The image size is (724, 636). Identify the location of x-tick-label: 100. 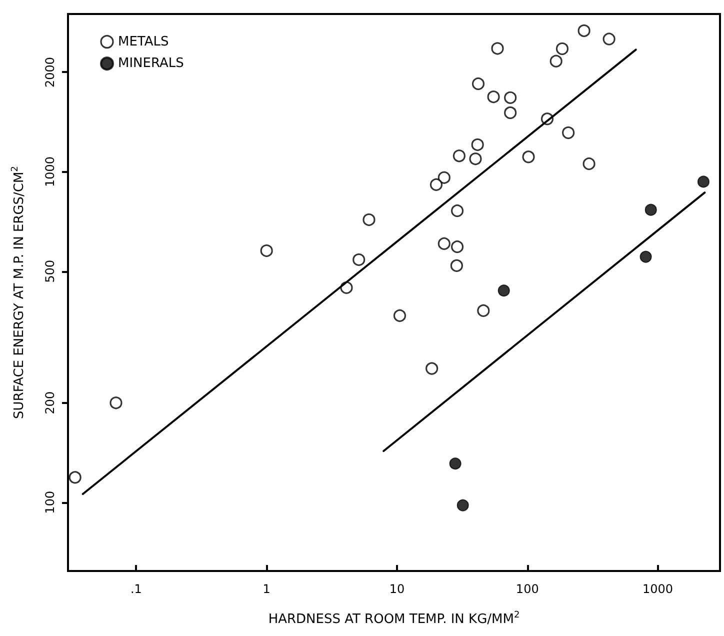
(527, 589).